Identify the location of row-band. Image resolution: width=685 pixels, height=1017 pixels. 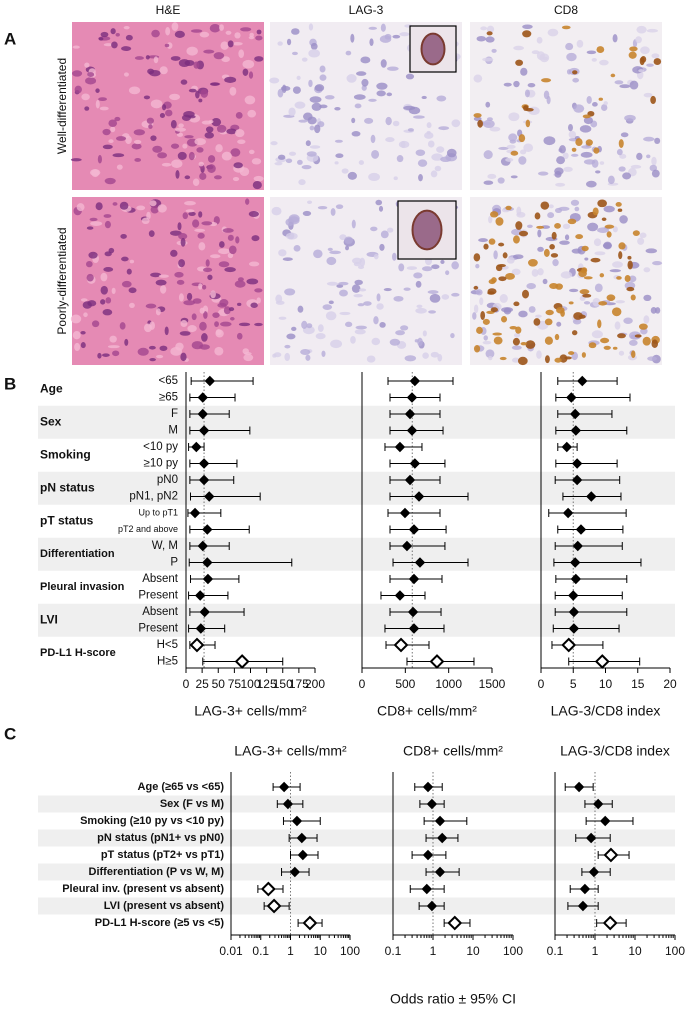
(356, 906).